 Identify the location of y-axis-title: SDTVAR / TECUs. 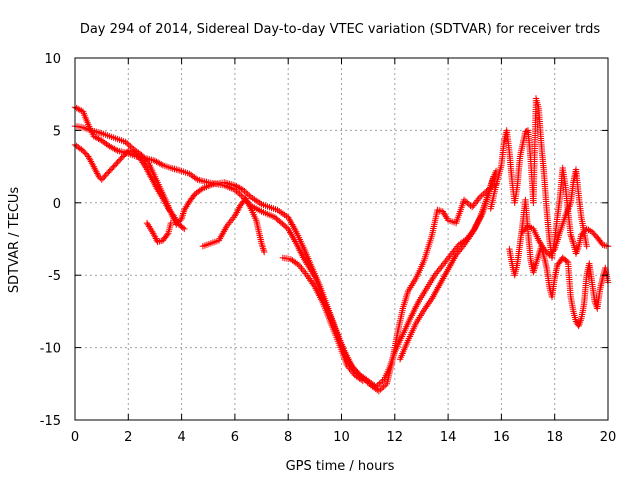
(14, 240).